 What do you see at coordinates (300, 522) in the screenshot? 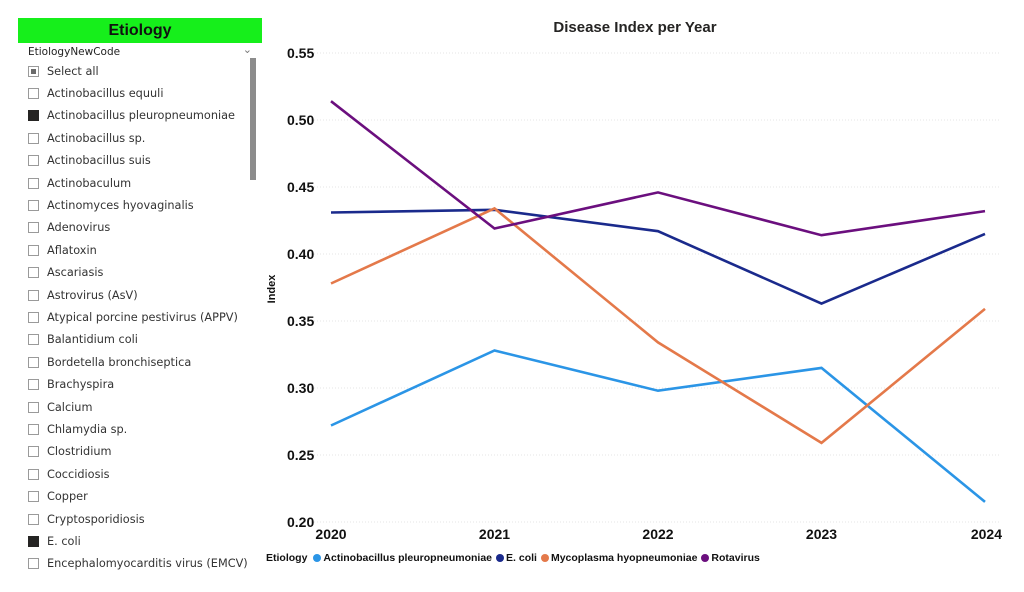
I see `y-tick-label: 0.20` at bounding box center [300, 522].